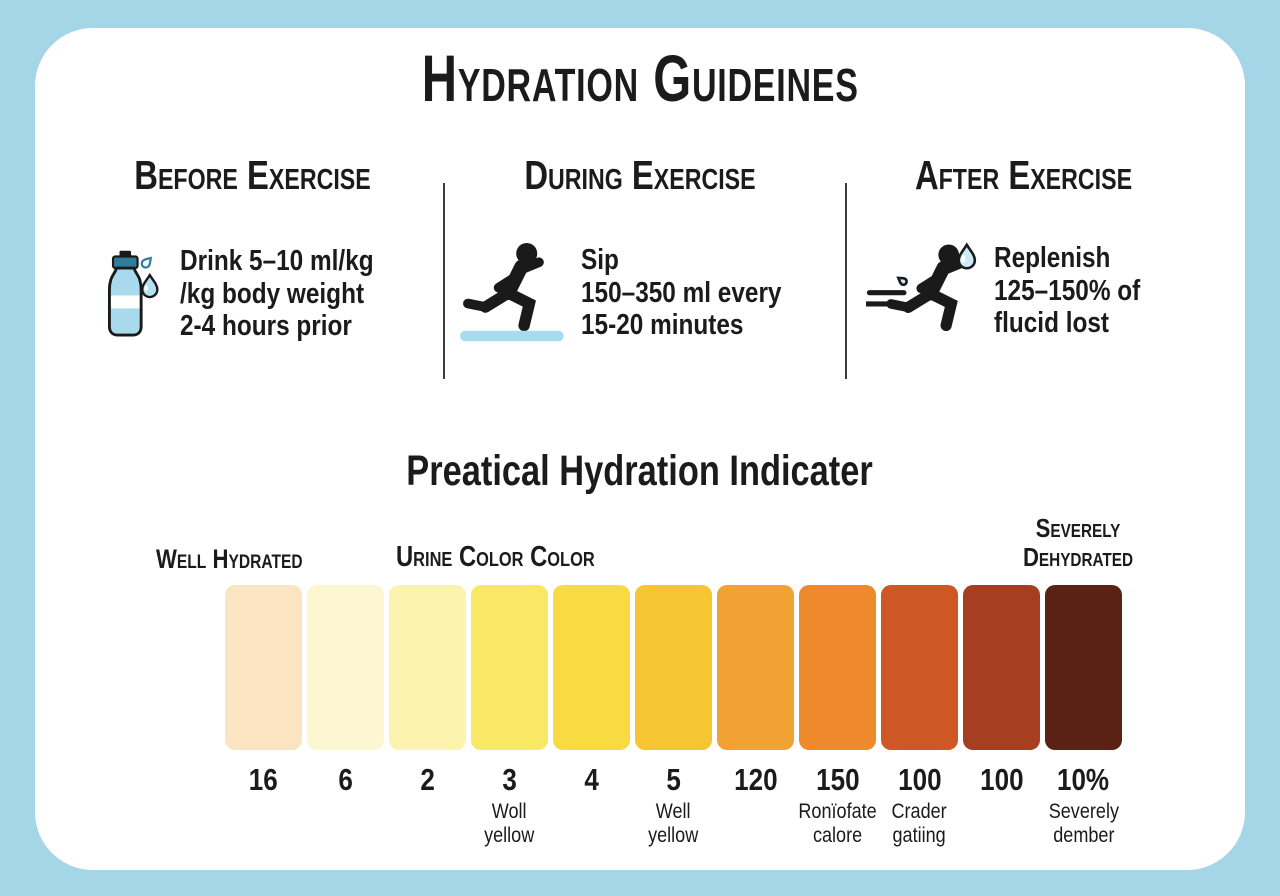  I want to click on swatch-value: 120, so click(755, 779).